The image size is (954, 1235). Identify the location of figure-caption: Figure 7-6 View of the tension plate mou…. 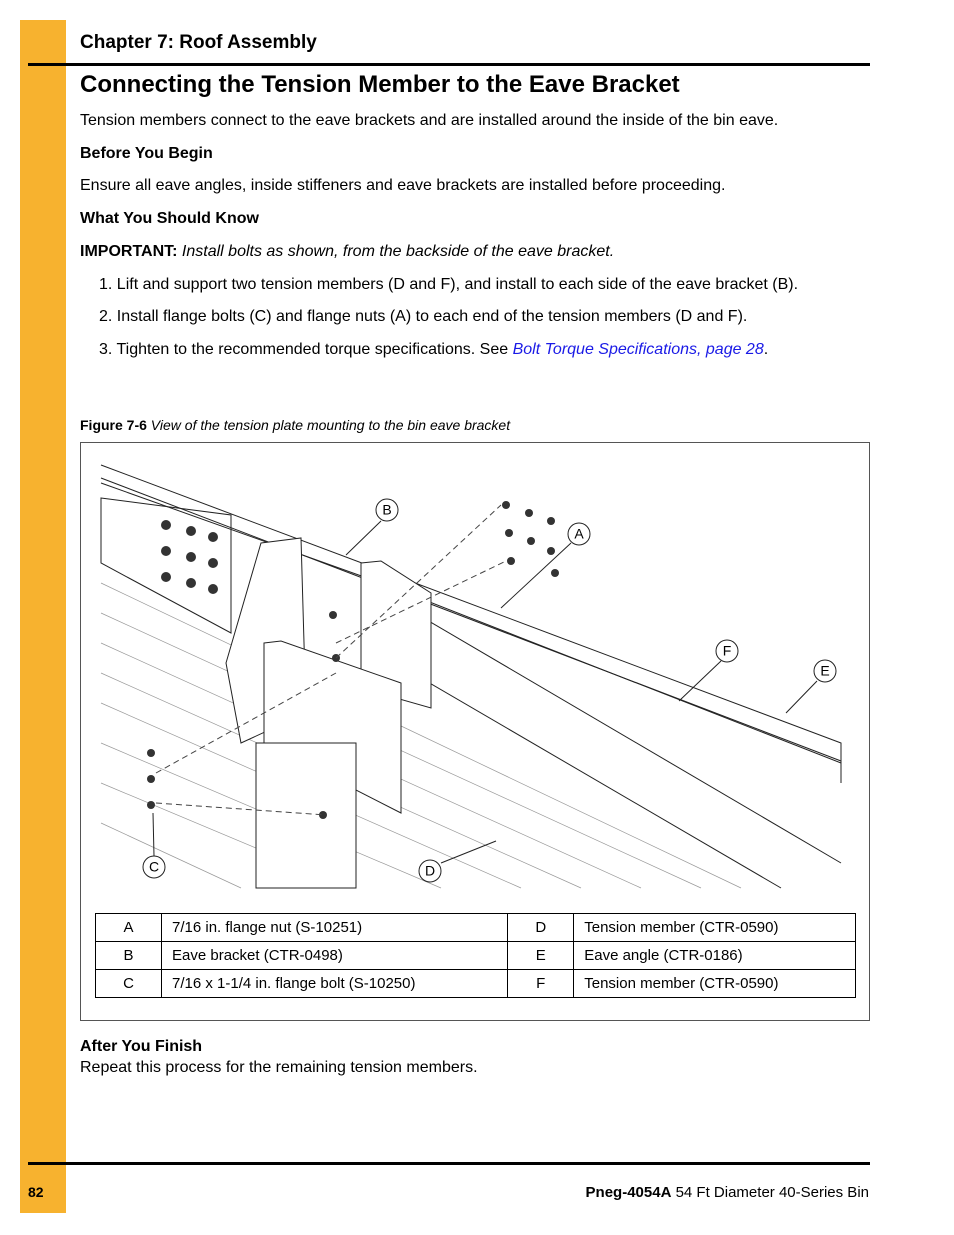
(295, 425).